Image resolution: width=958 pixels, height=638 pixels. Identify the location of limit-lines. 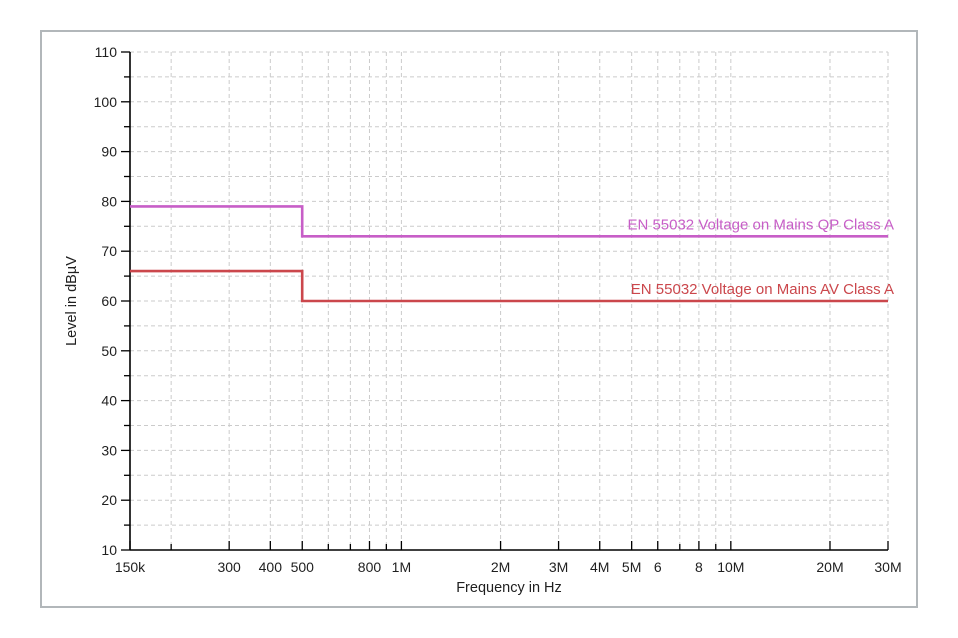
(509, 254).